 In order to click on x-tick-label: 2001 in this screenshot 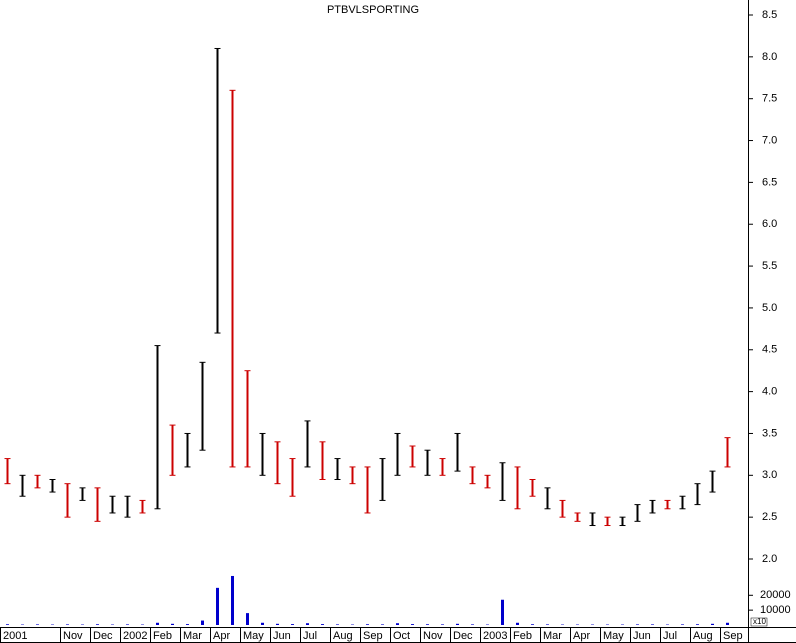, I will do `click(15, 636)`.